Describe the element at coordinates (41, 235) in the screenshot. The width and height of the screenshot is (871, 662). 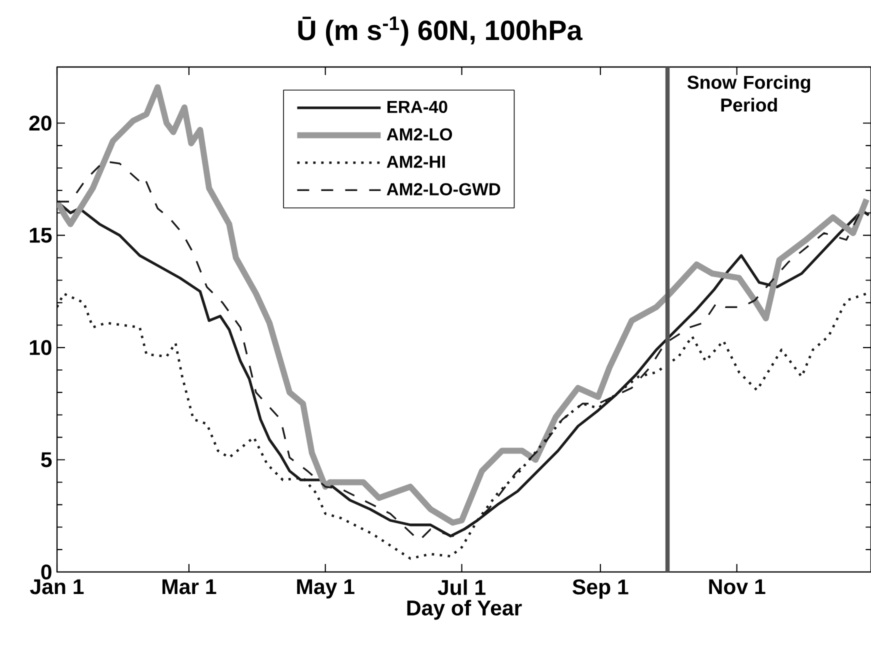
I see `y-tick-label: 15` at that location.